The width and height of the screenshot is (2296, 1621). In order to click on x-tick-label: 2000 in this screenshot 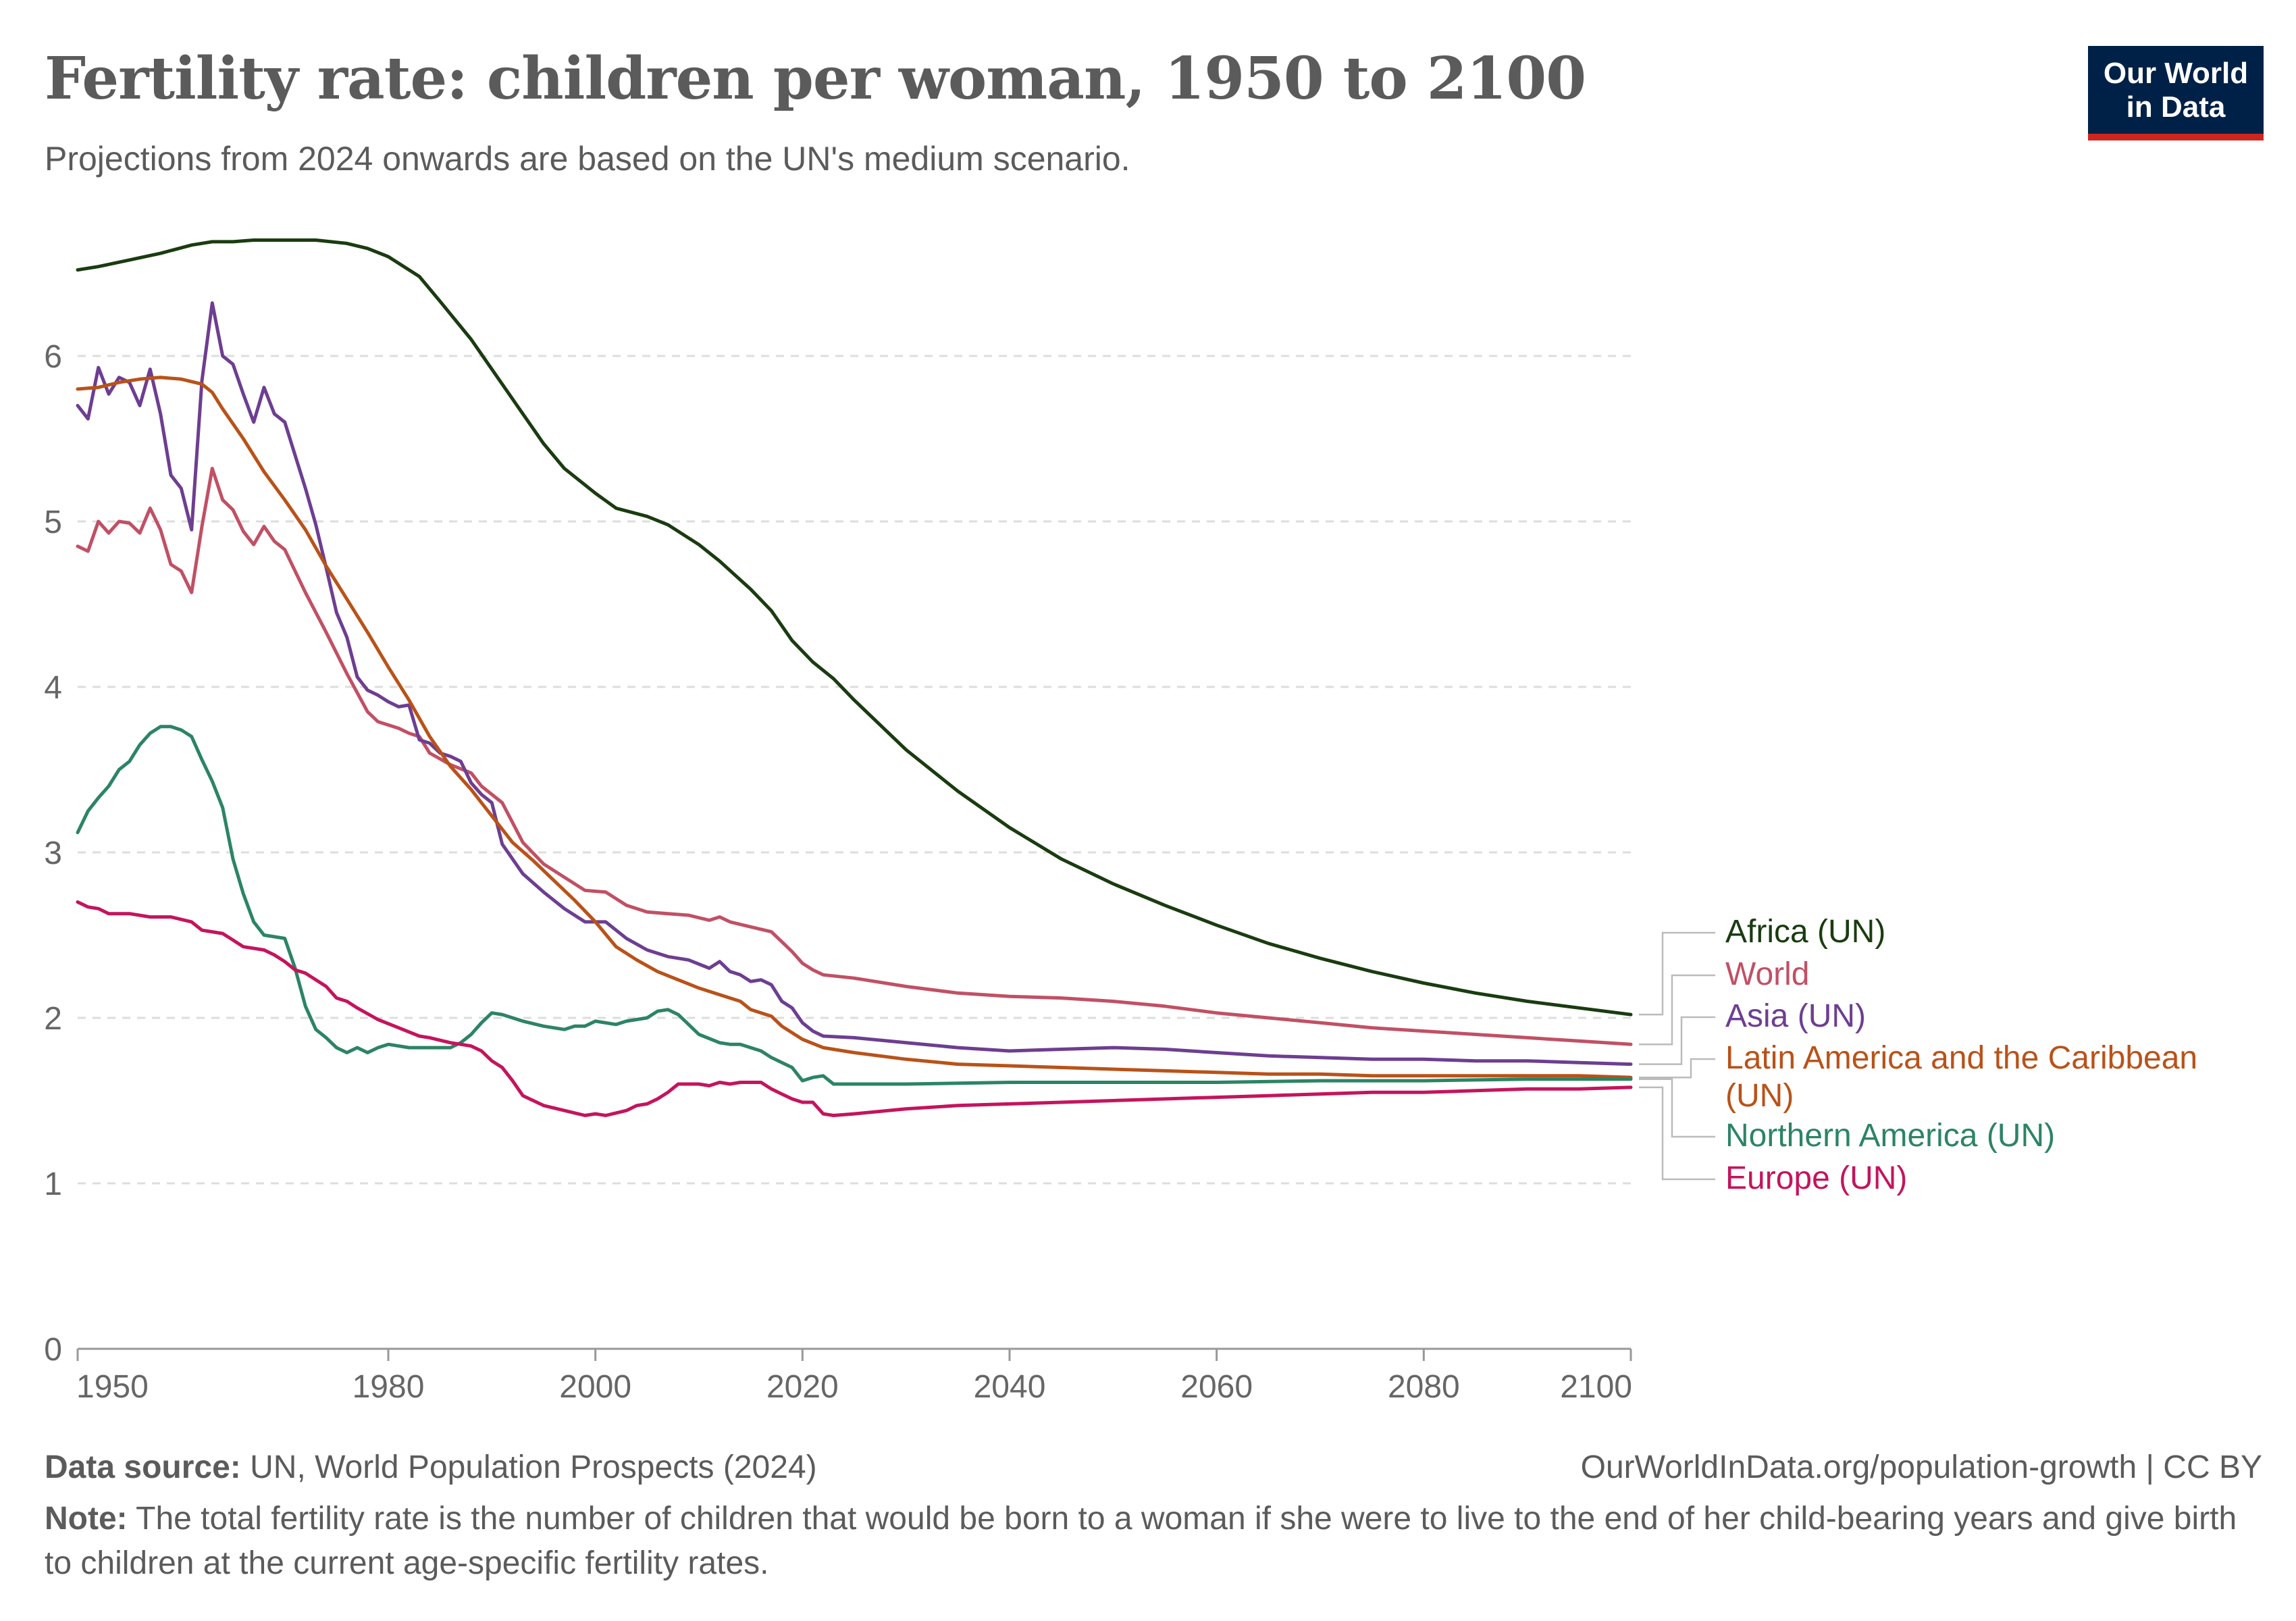, I will do `click(595, 1387)`.